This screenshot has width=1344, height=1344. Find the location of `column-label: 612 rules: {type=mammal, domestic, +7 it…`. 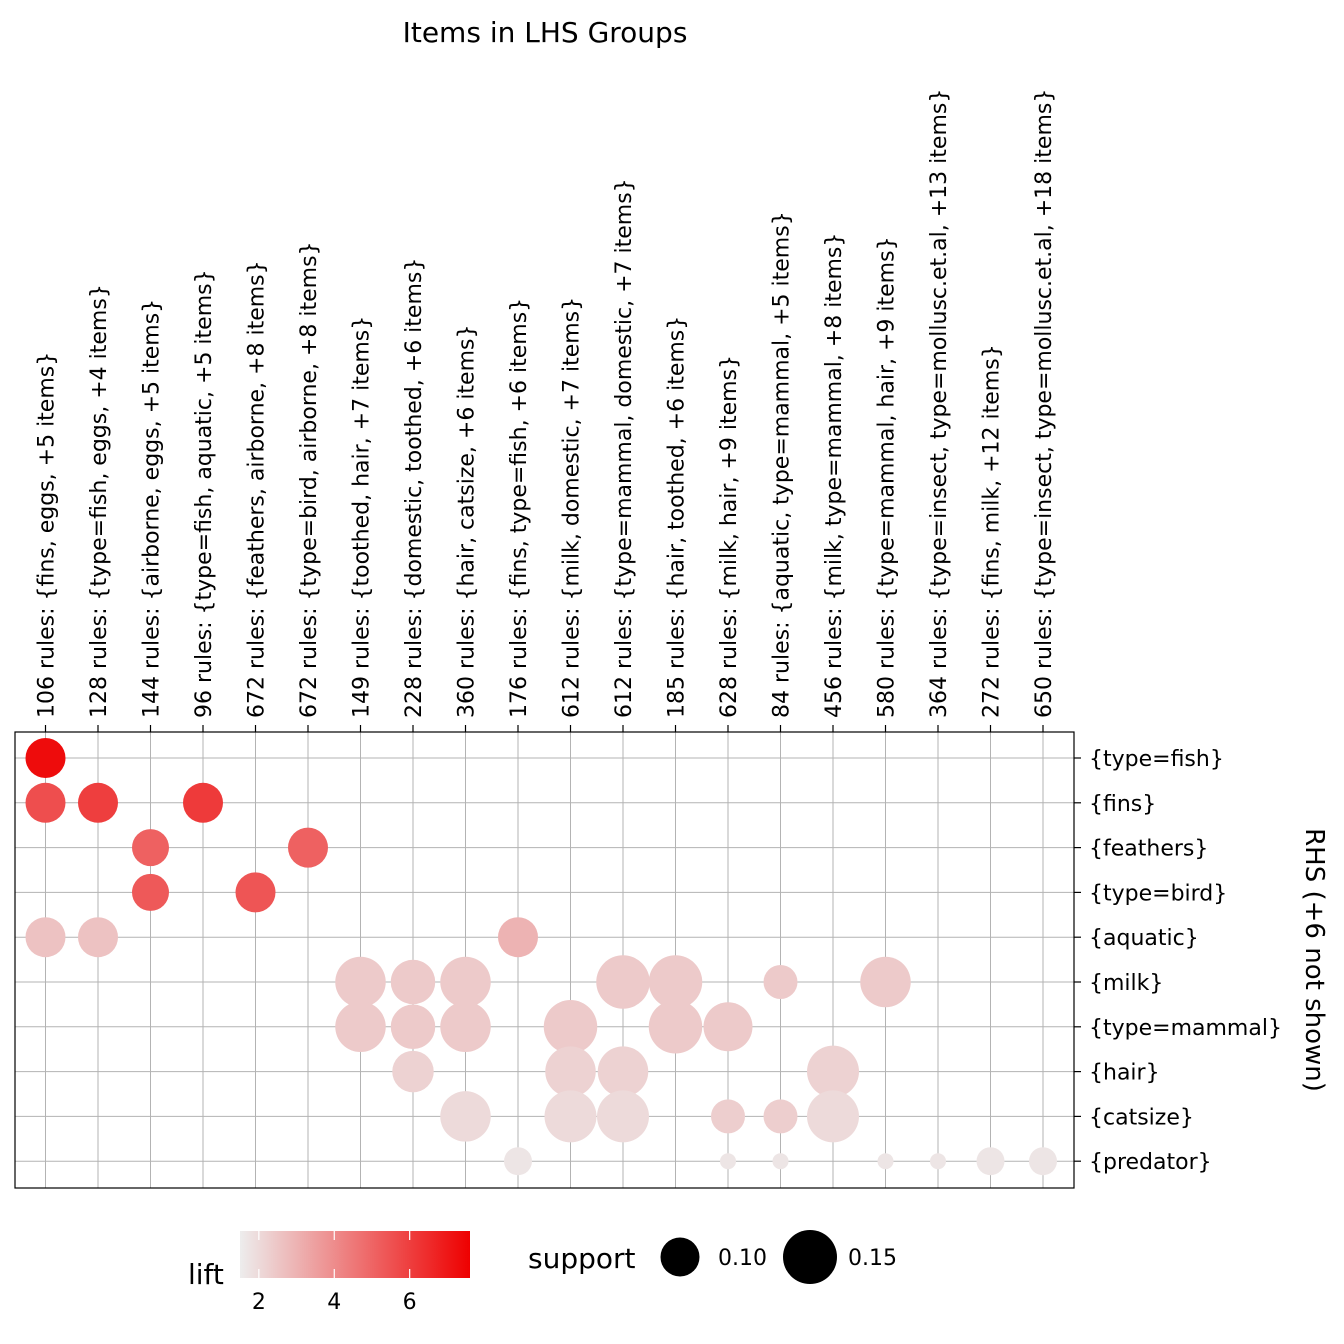

column-label: 612 rules: {type=mammal, domestic, +7 it… is located at coordinates (624, 448).